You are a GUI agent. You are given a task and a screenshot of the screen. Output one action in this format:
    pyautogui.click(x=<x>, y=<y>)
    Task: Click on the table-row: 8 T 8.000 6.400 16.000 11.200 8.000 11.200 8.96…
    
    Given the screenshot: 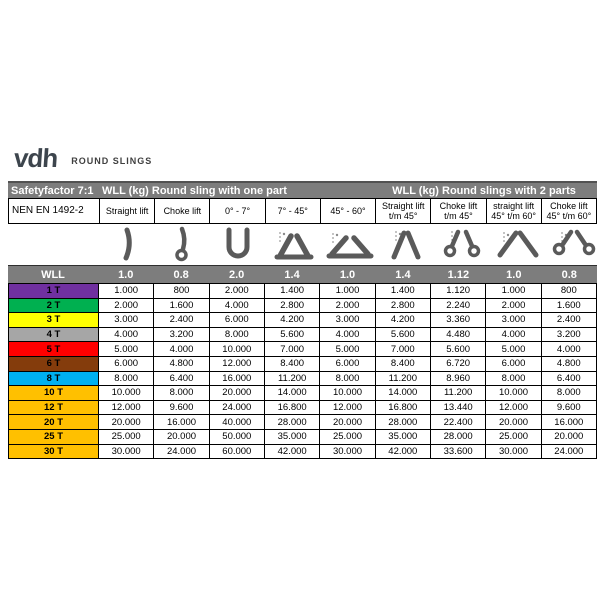 What is the action you would take?
    pyautogui.click(x=302, y=378)
    